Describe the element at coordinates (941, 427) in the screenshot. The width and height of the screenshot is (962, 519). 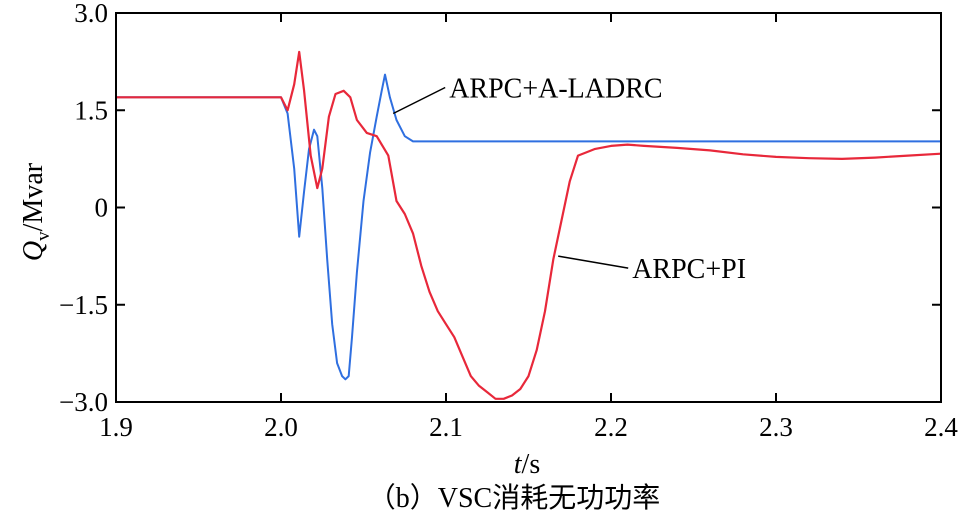
I see `x-tick-label: 2.4` at that location.